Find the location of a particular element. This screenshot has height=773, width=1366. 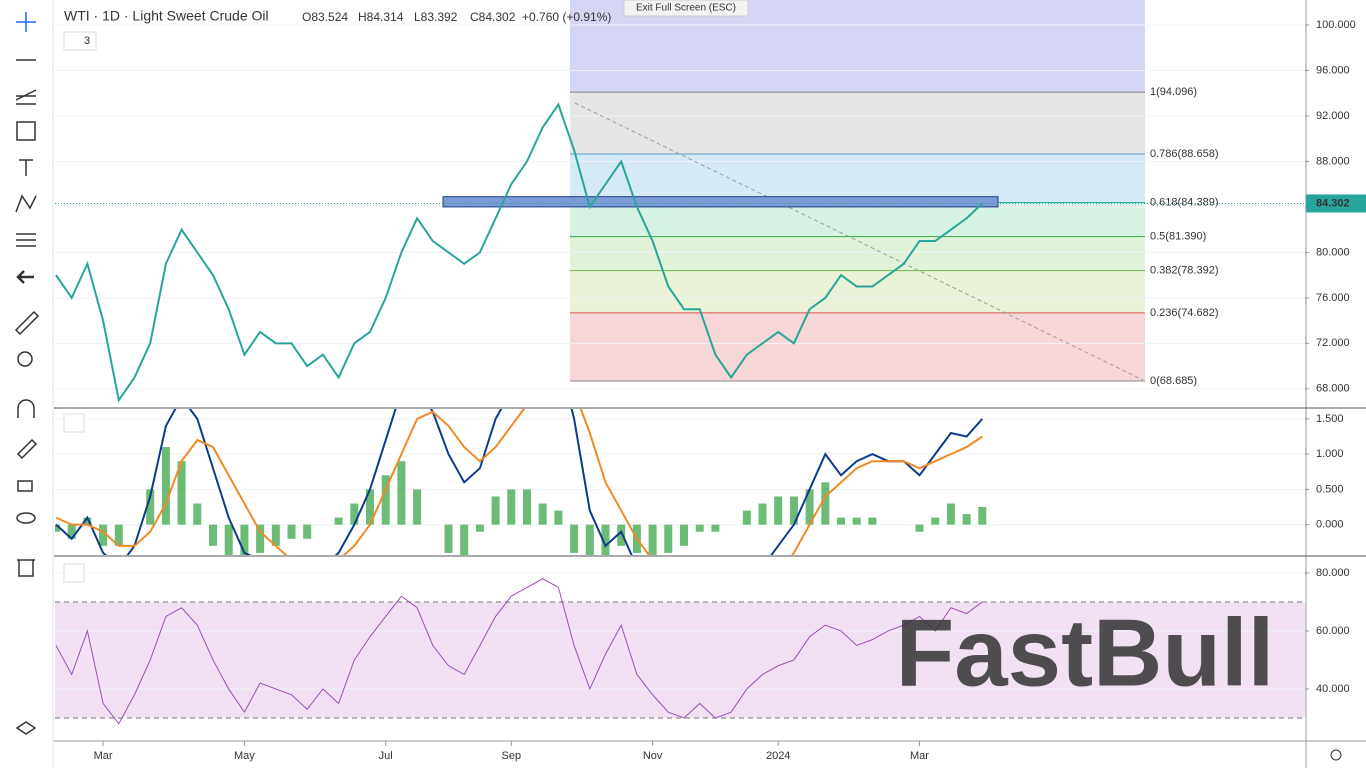

y-tick-label: 40.000 is located at coordinates (1333, 689).